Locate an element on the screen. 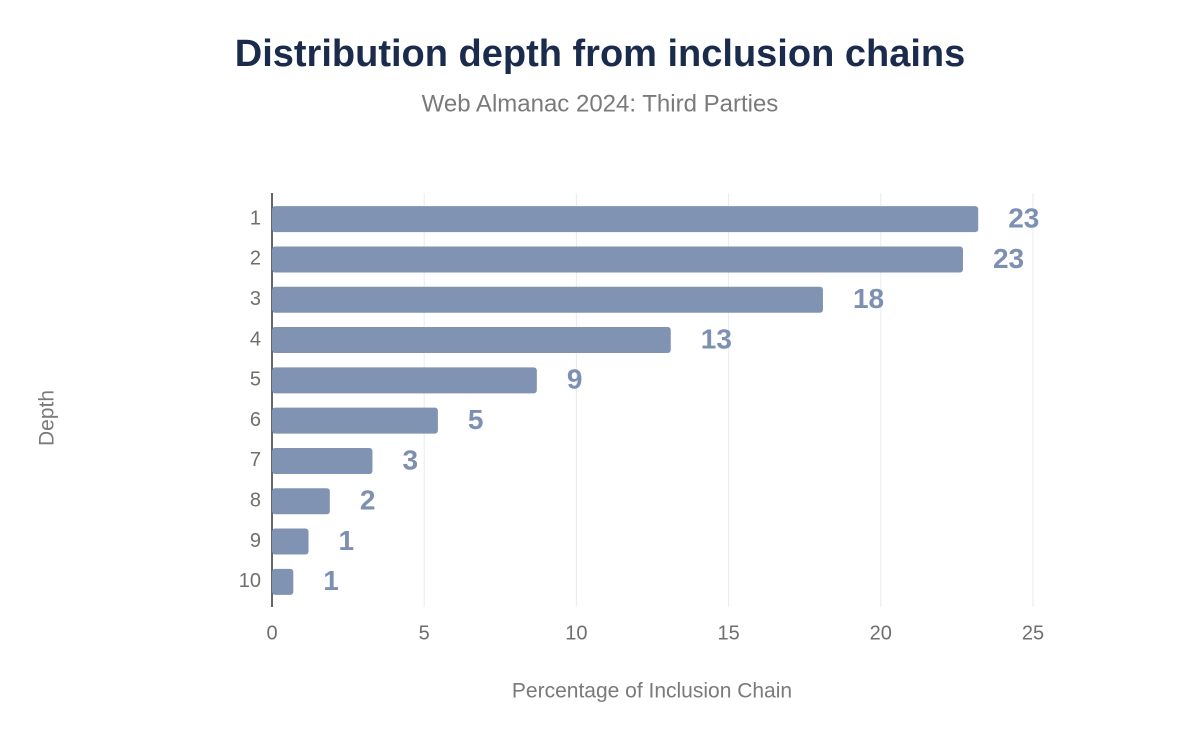  value-label: 13 is located at coordinates (716, 338).